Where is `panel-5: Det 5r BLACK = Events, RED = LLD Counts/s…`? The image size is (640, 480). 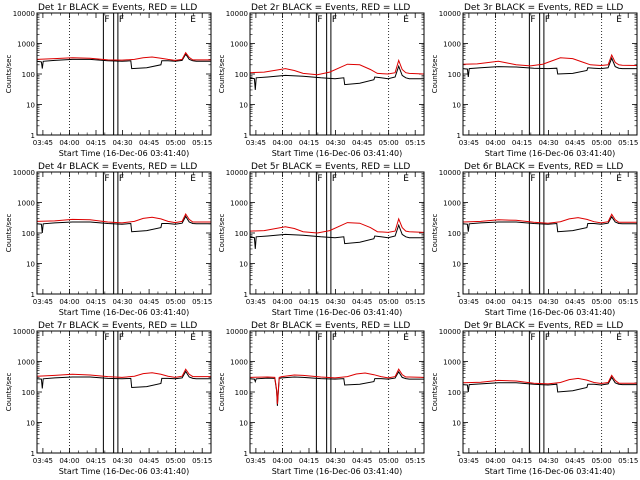
panel-5: Det 5r BLACK = Events, RED = LLD Counts/s… is located at coordinates (321, 239).